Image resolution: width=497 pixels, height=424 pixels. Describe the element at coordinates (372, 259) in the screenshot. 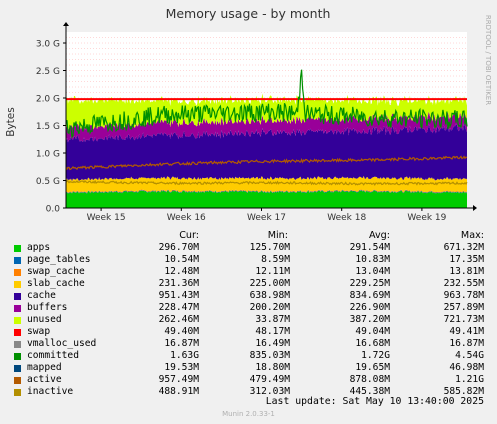

I see `legend-value-avg: 10.83M` at that location.